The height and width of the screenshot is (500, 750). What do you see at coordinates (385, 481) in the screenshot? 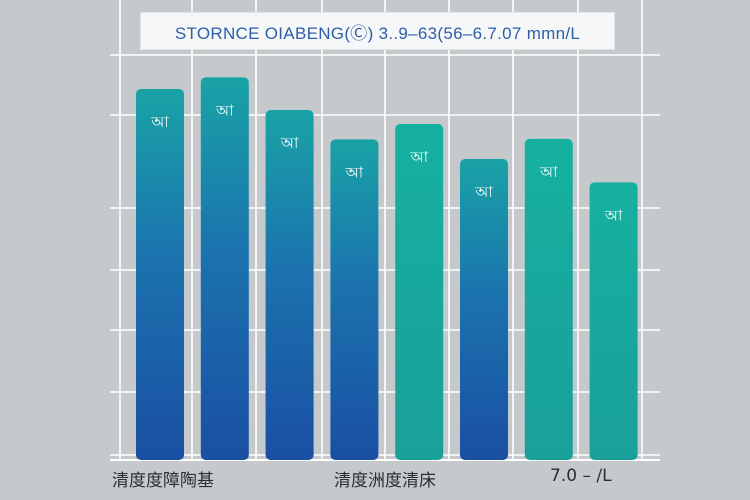
I see `category-label-2: 清度洲度清床` at bounding box center [385, 481].